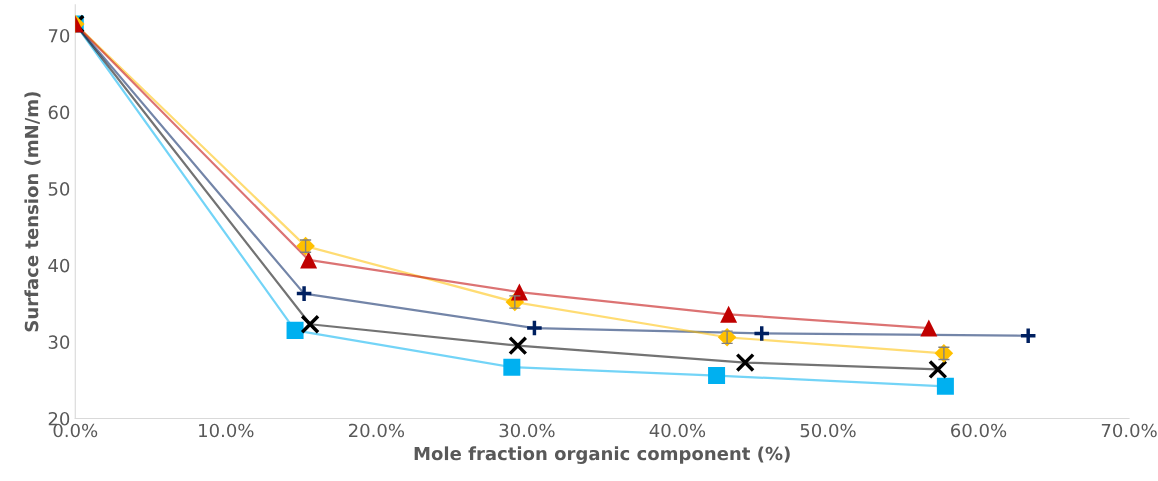 The height and width of the screenshot is (481, 1158). I want to click on y-tick-label: 50, so click(59, 189).